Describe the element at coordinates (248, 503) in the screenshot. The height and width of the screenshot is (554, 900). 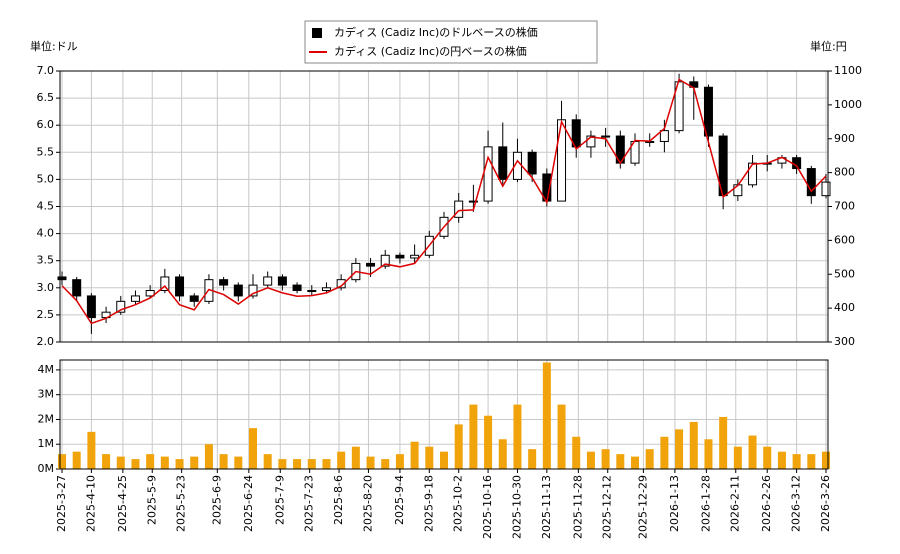
I see `x-tick-label: 2025-6-24` at that location.